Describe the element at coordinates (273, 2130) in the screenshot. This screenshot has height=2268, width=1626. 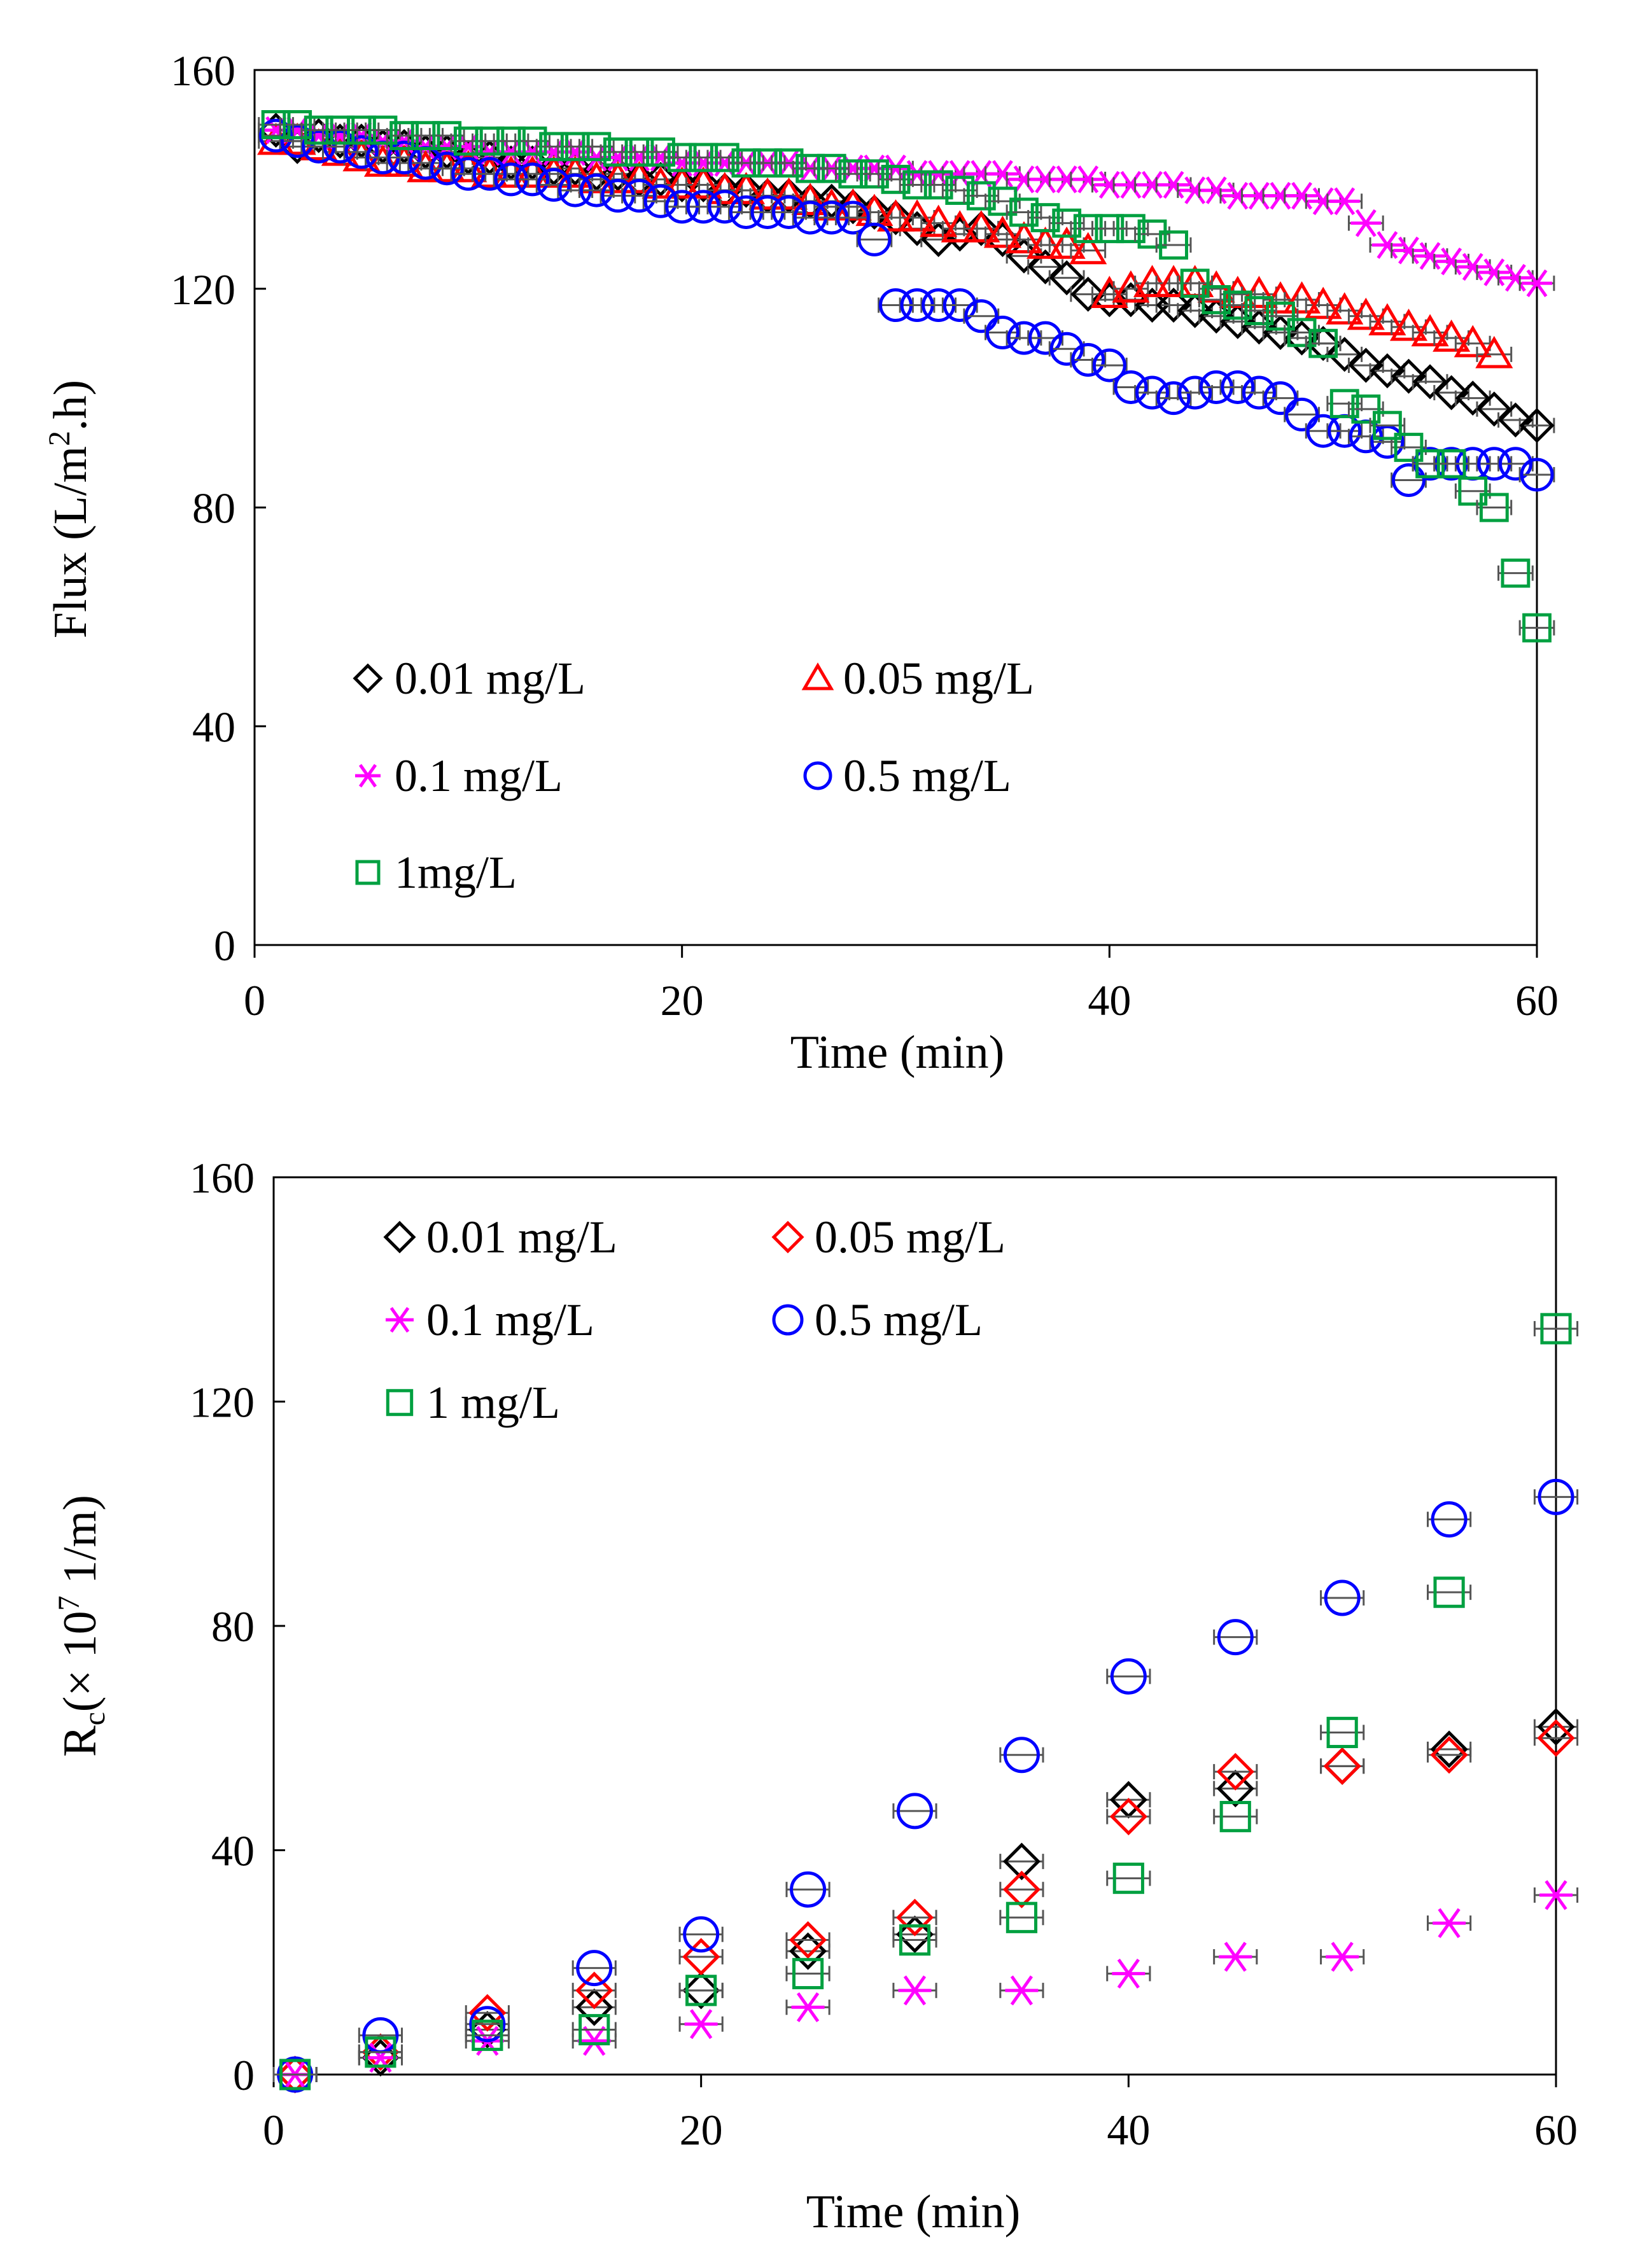
I see `x-tick-label: 0` at that location.